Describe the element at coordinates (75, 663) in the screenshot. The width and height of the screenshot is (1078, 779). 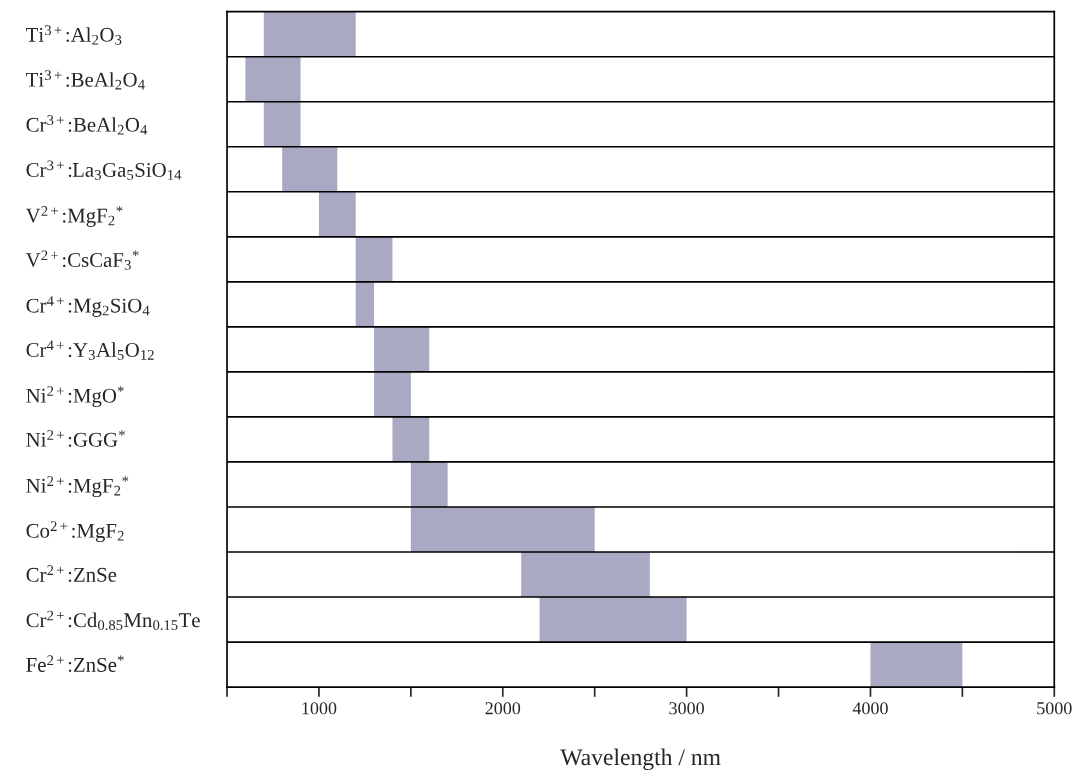
I see `y-tick-label: Fe$^{2+}$:ZnSe$^{*}$` at that location.